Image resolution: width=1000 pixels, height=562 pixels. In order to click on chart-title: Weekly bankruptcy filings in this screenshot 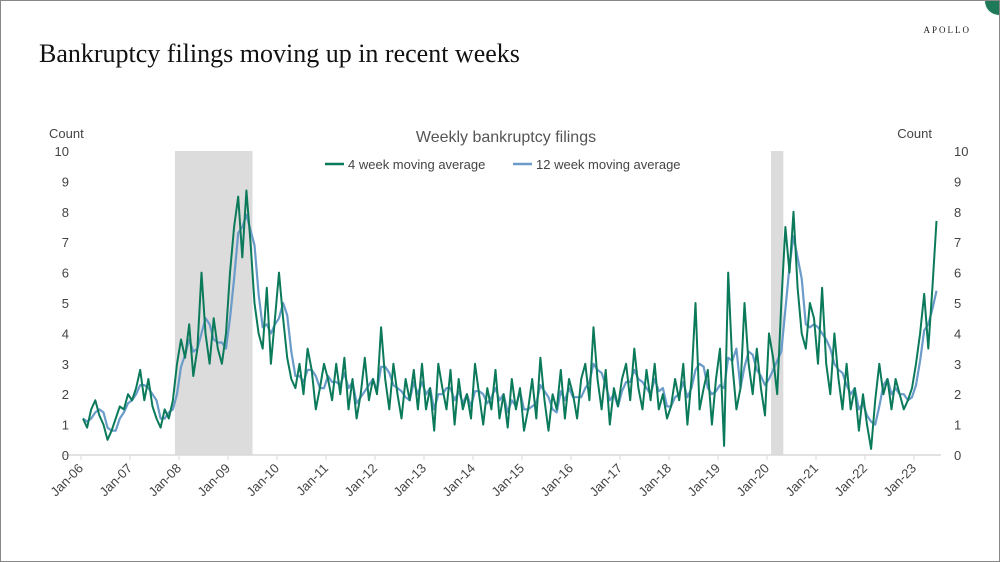, I will do `click(506, 137)`.